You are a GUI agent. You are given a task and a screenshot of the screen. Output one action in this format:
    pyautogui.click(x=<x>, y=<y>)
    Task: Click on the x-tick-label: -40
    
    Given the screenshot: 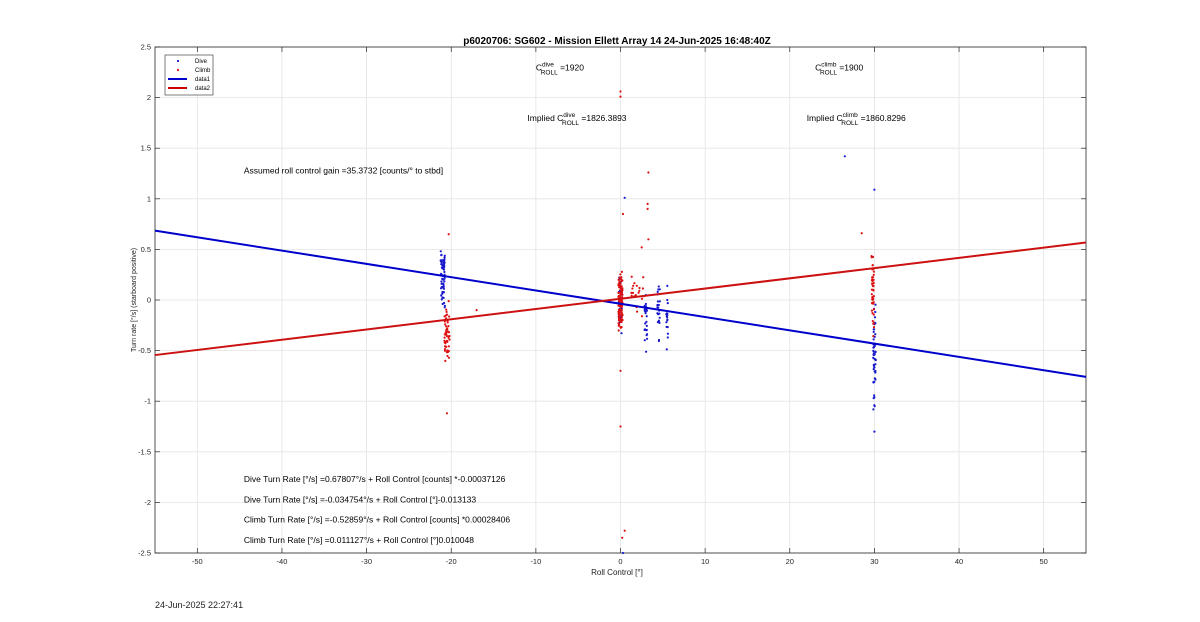 What is the action you would take?
    pyautogui.click(x=282, y=561)
    